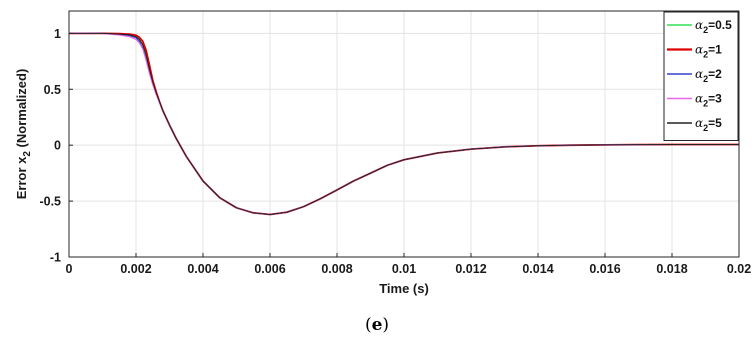  Describe the element at coordinates (27, 154) in the screenshot. I see `y-axis-label-sub: 2` at that location.